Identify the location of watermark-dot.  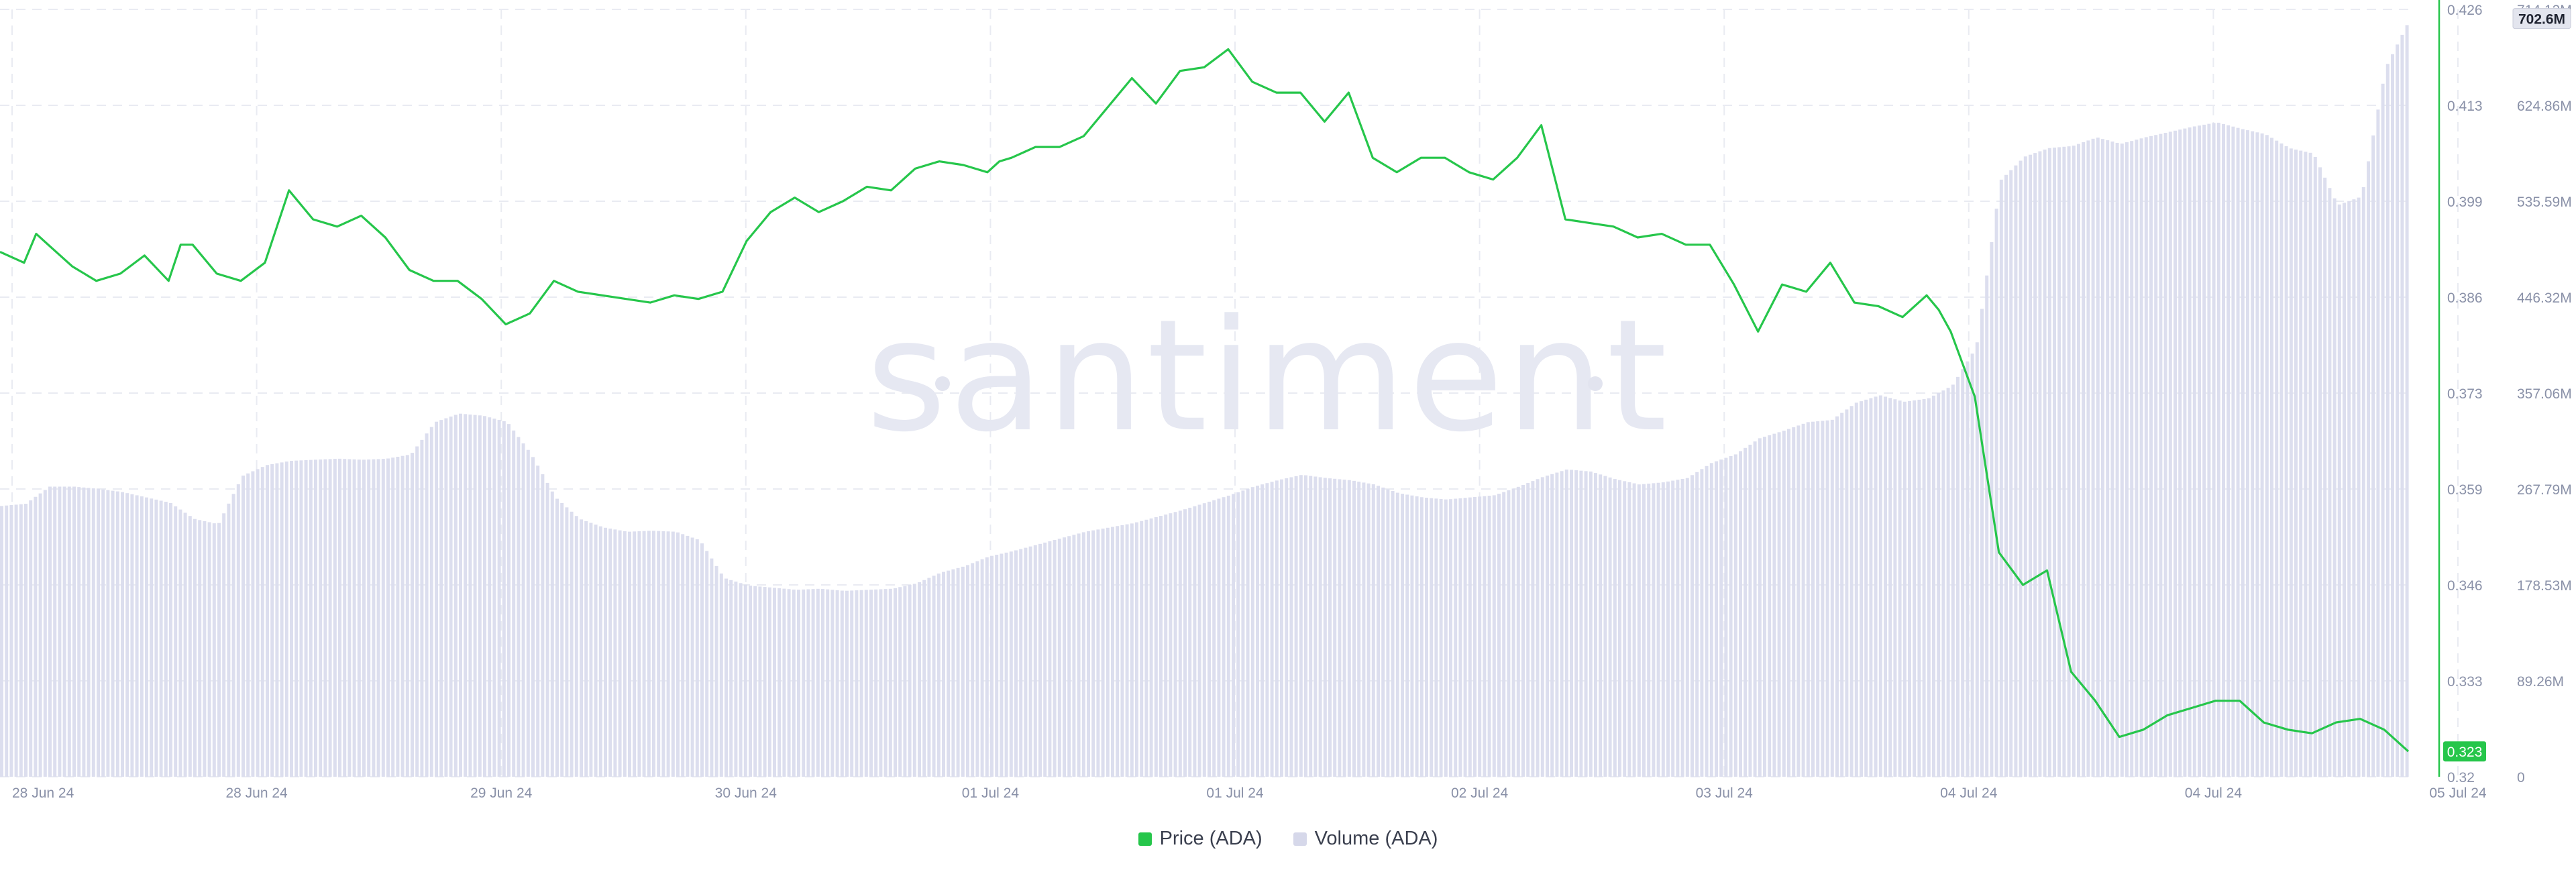
(942, 384).